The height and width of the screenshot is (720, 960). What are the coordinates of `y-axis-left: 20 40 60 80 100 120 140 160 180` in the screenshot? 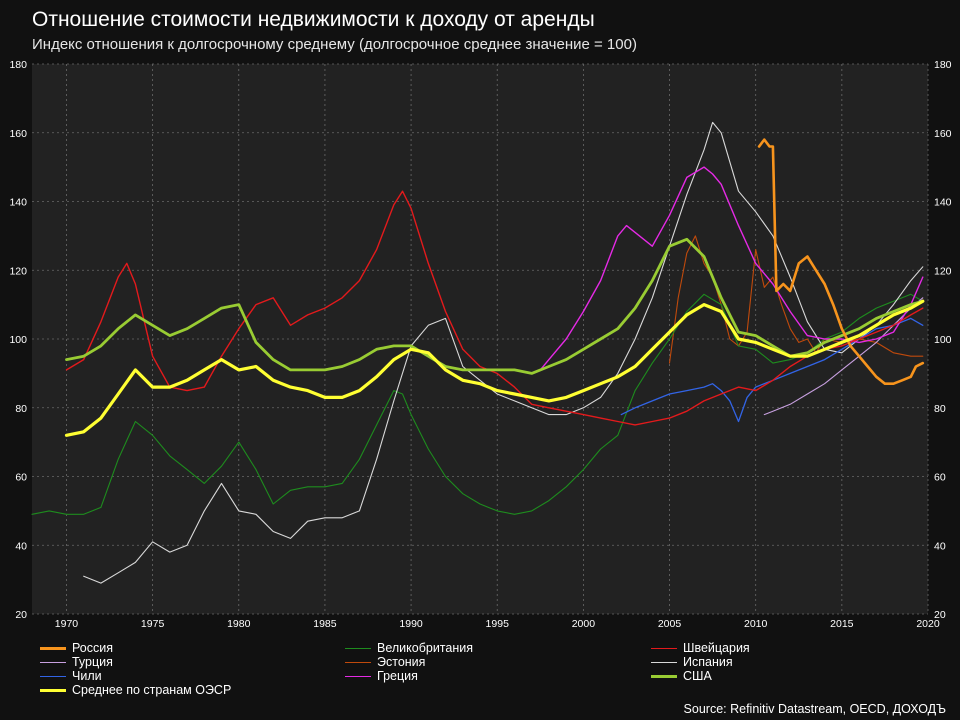 It's located at (18, 340).